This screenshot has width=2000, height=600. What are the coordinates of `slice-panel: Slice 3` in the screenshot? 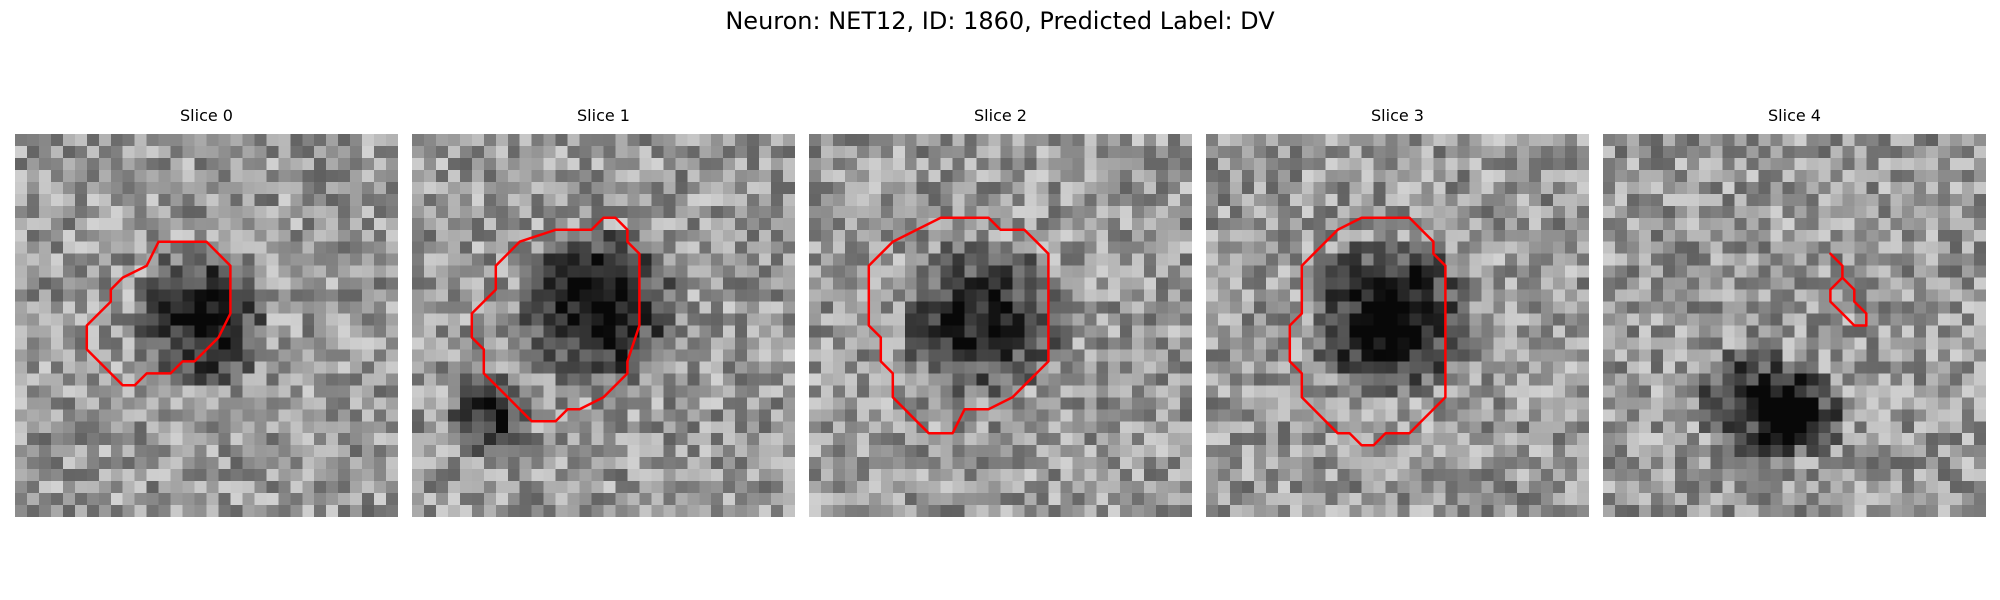 It's located at (1397, 311).